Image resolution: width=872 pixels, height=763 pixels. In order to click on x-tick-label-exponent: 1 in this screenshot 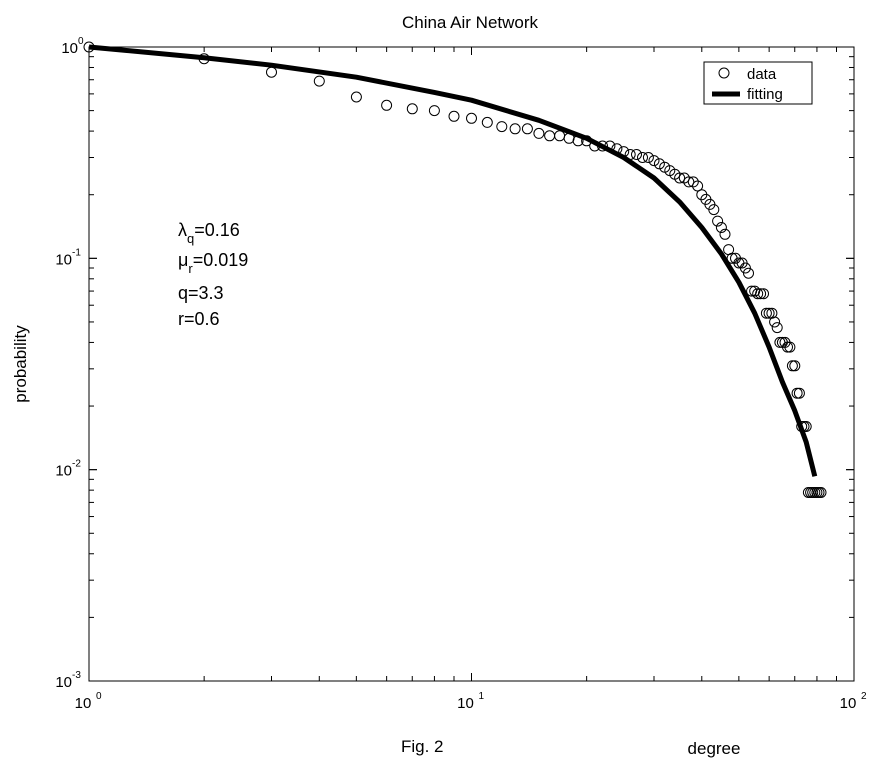, I will do `click(482, 696)`.